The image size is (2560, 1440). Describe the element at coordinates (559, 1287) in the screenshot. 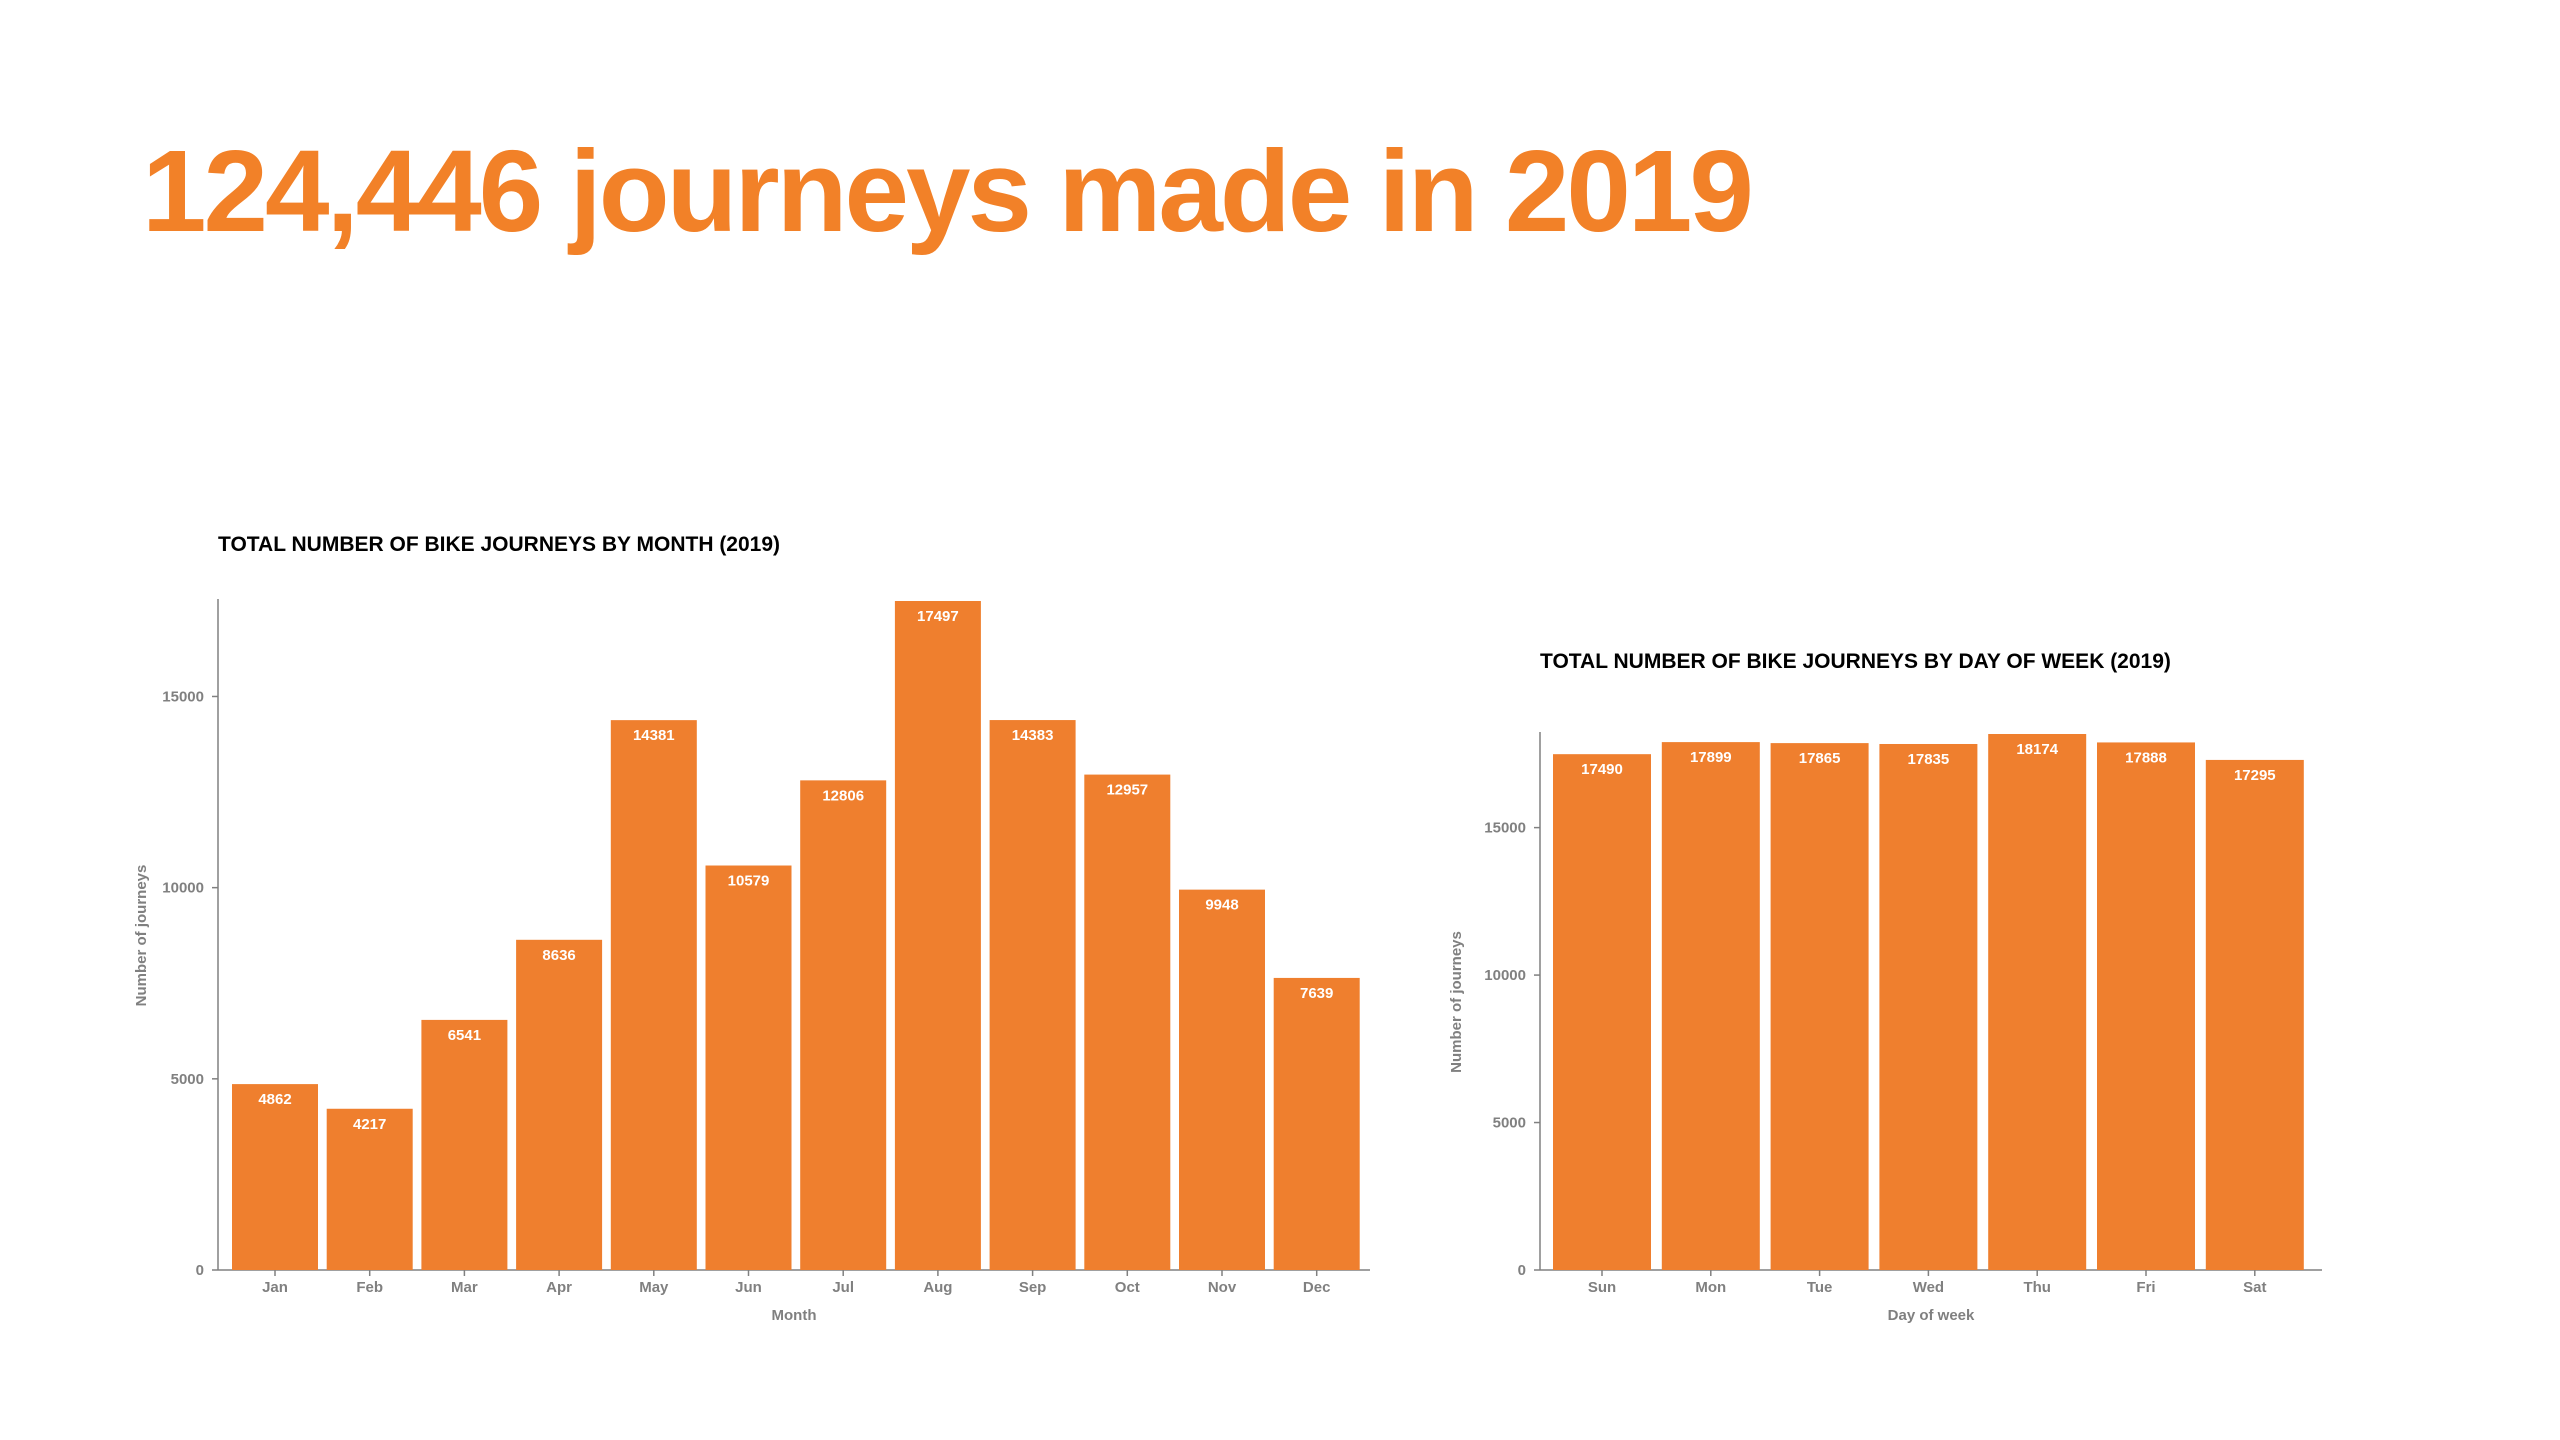

I see `month-x-tick-label: Apr` at that location.